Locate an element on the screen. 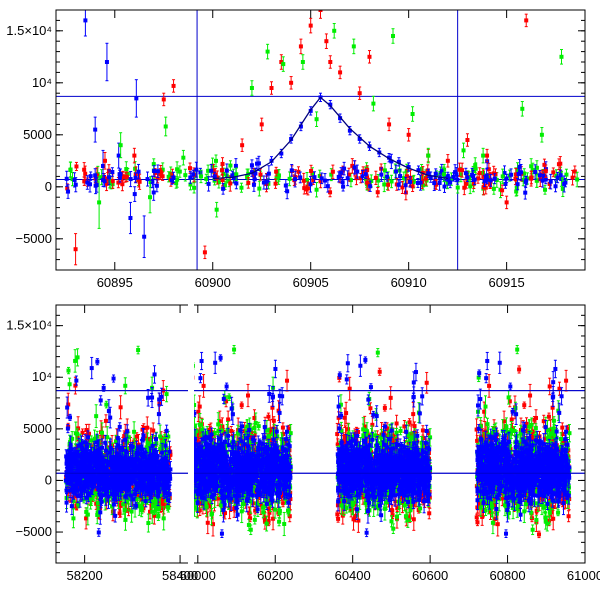 This screenshot has height=600, width=600. y-tick-label: 5000 is located at coordinates (37, 134).